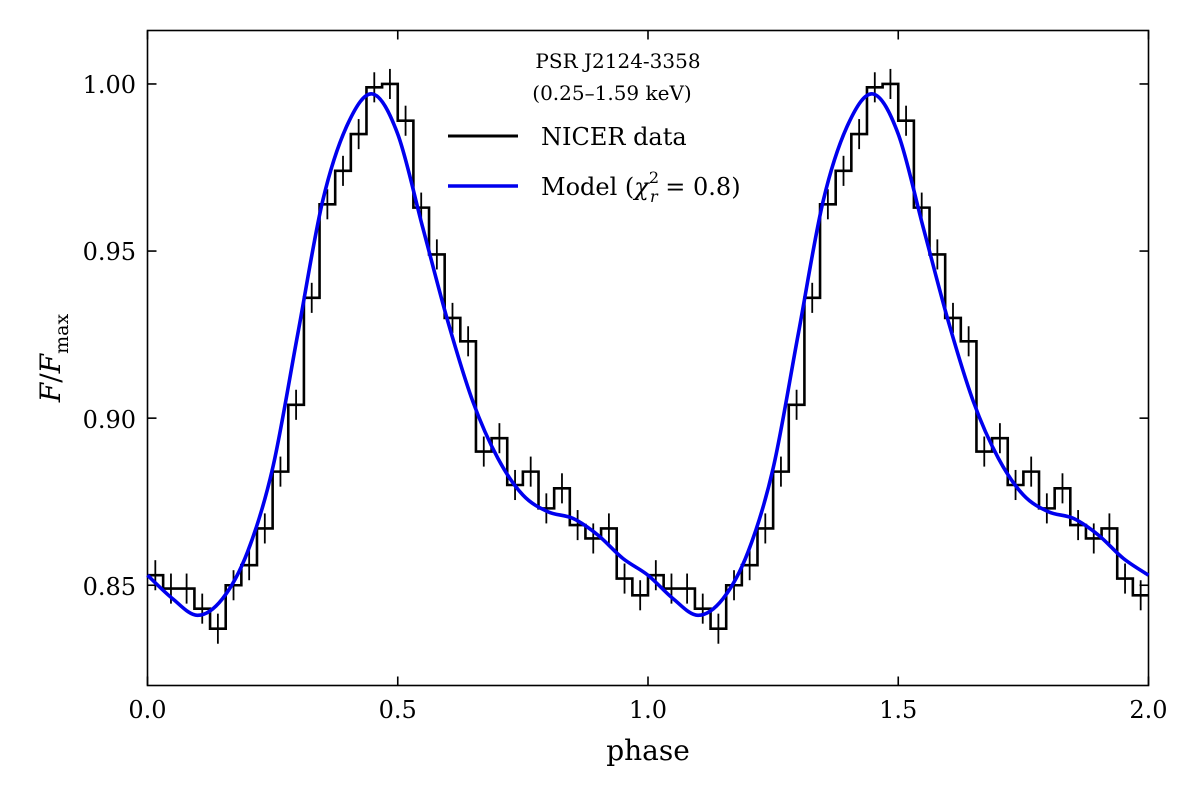 The width and height of the screenshot is (1200, 800). Describe the element at coordinates (109, 252) in the screenshot. I see `y-tick-label: 0.95` at that location.